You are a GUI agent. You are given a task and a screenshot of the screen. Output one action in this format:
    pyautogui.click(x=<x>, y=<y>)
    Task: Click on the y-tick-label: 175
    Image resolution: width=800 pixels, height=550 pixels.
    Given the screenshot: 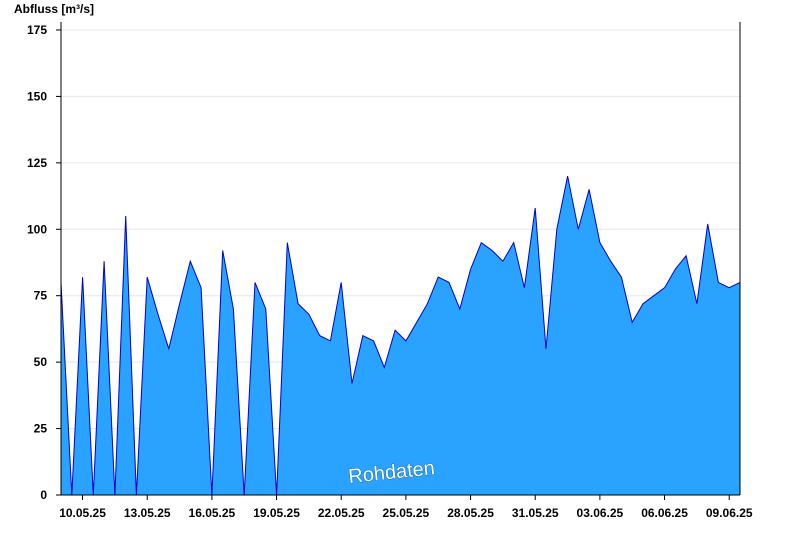 What is the action you would take?
    pyautogui.click(x=37, y=30)
    